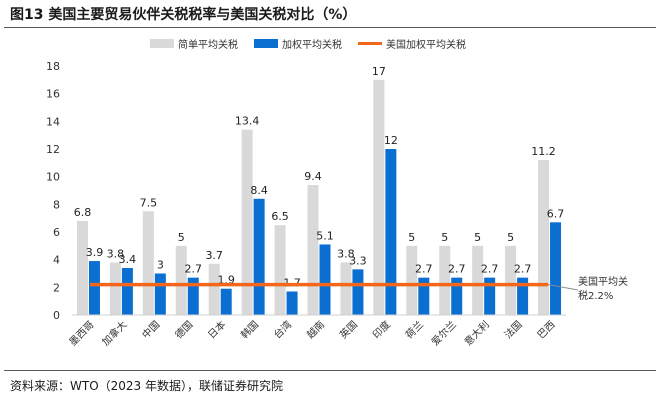  Describe the element at coordinates (214, 255) in the screenshot. I see `data-label-simple: 3.7` at that location.